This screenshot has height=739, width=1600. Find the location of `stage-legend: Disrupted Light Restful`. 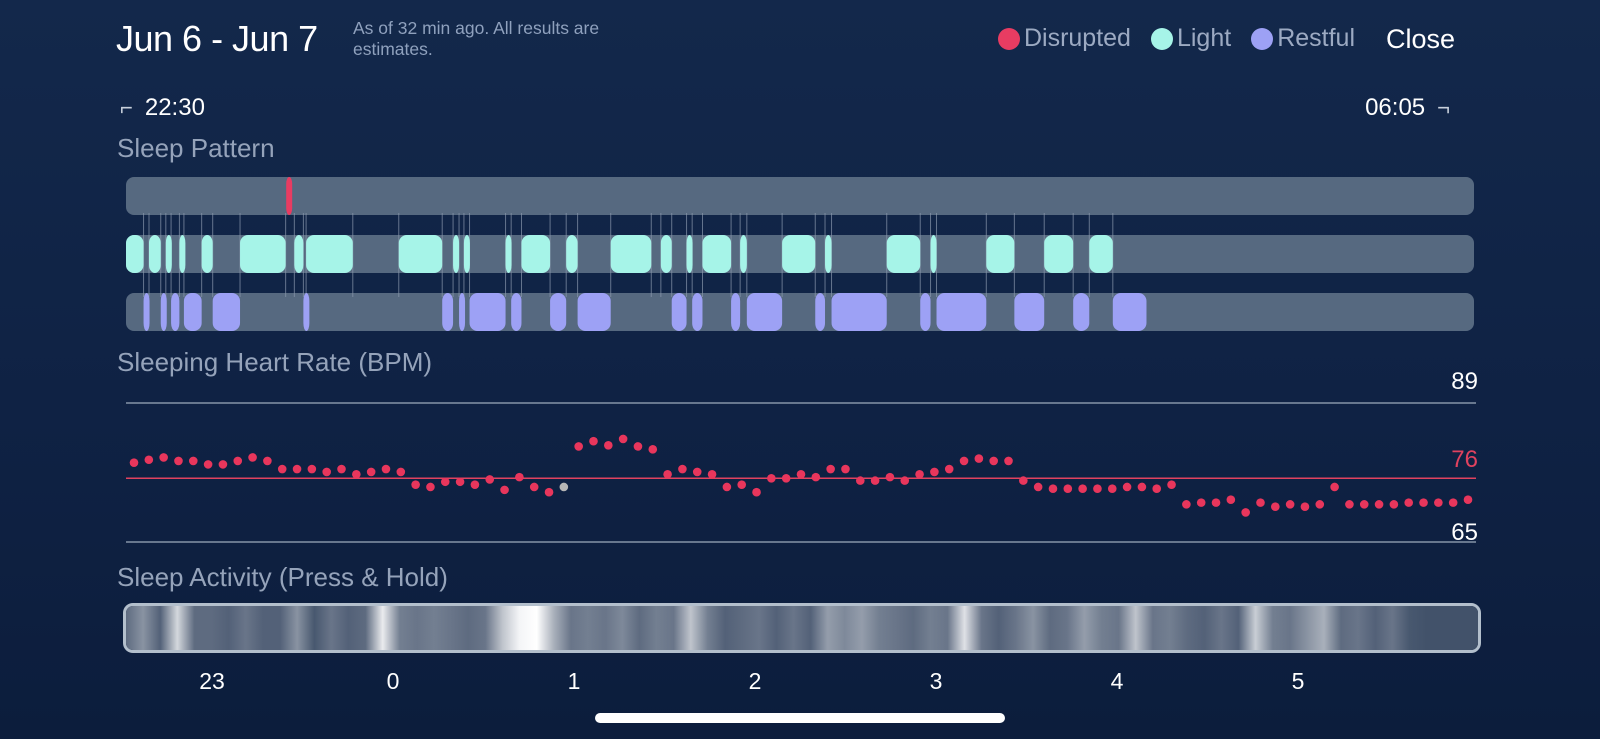

stage-legend: Disrupted Light Restful is located at coordinates (1176, 38).